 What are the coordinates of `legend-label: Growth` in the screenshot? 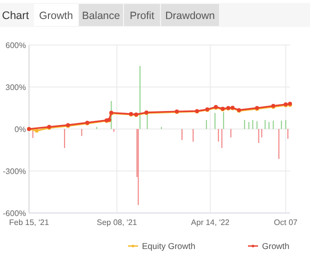 It's located at (276, 246).